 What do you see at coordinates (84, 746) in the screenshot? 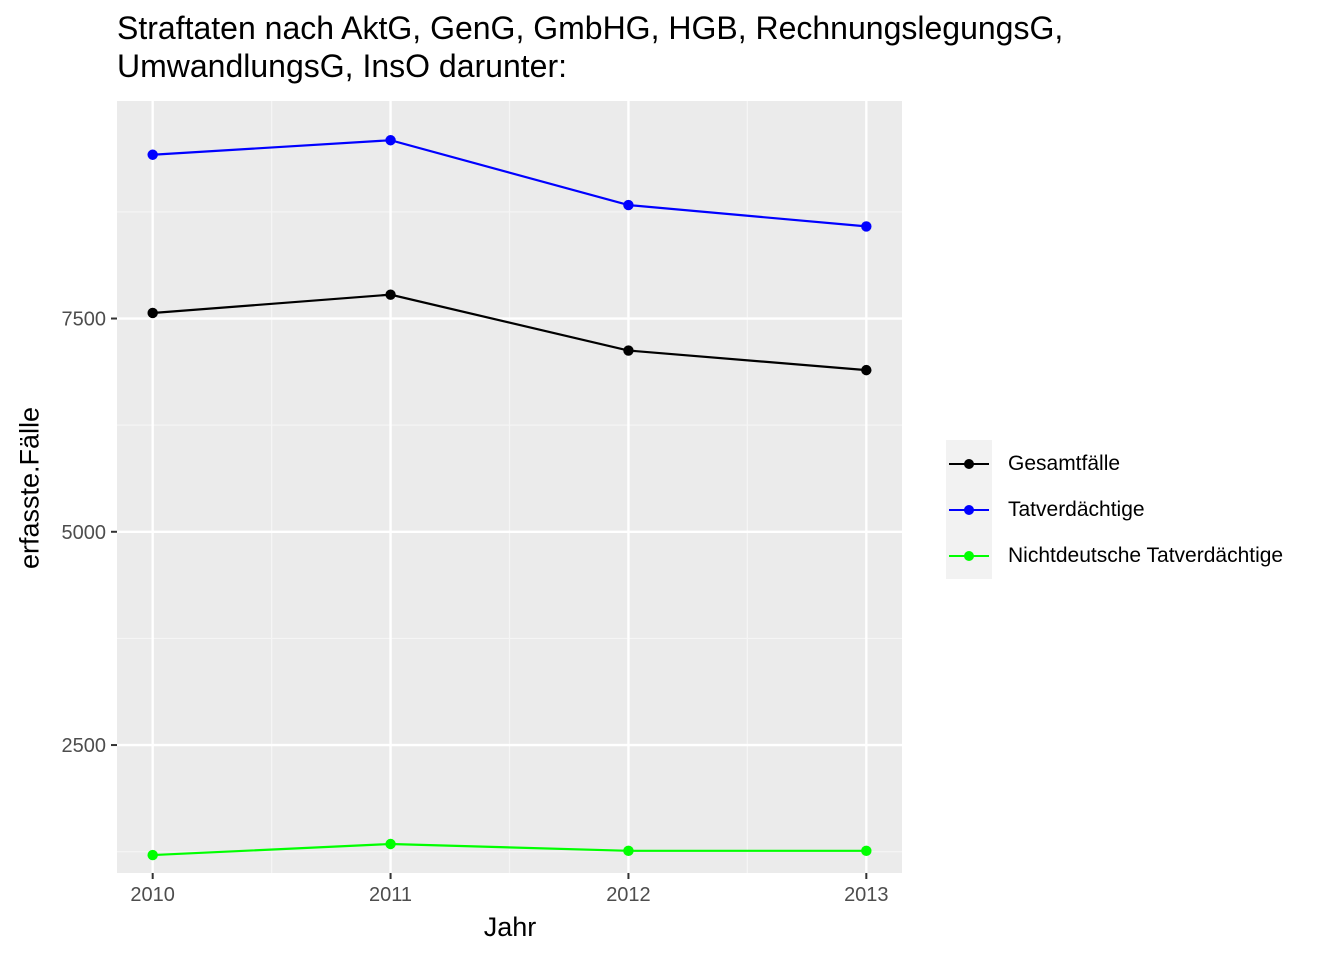
I see `y-tick-label: 2500` at bounding box center [84, 746].